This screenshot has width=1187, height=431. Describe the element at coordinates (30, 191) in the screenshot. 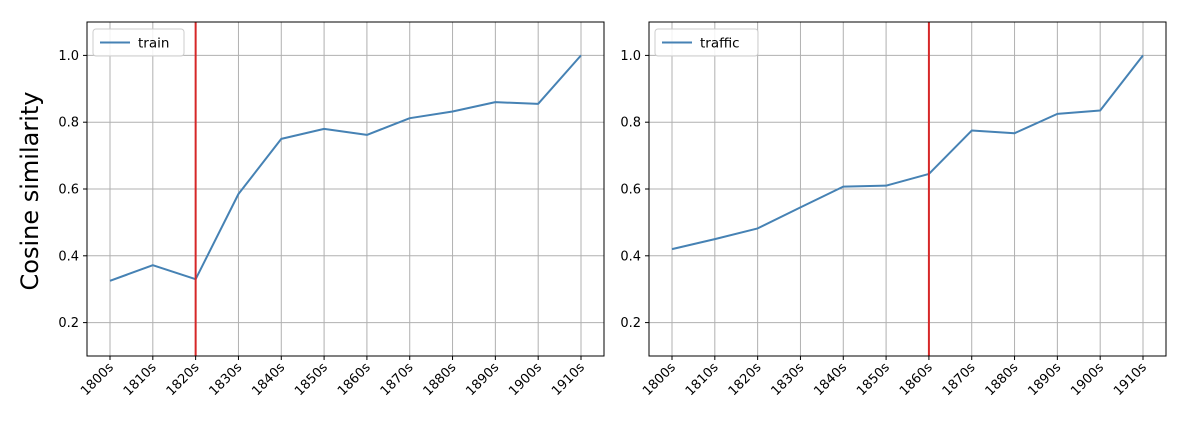

I see `y-axis-label: Cosine similarity` at that location.